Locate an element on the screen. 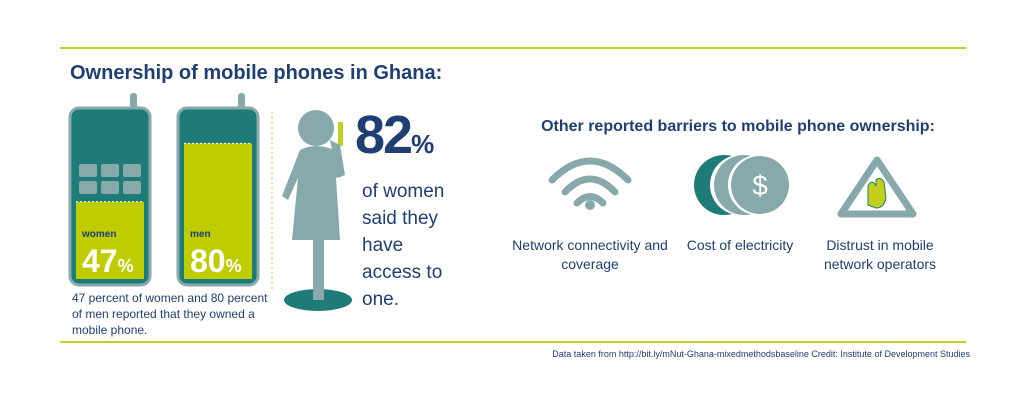 This screenshot has height=400, width=1024. title: Ownership of mobile phones in Ghana: is located at coordinates (256, 73).